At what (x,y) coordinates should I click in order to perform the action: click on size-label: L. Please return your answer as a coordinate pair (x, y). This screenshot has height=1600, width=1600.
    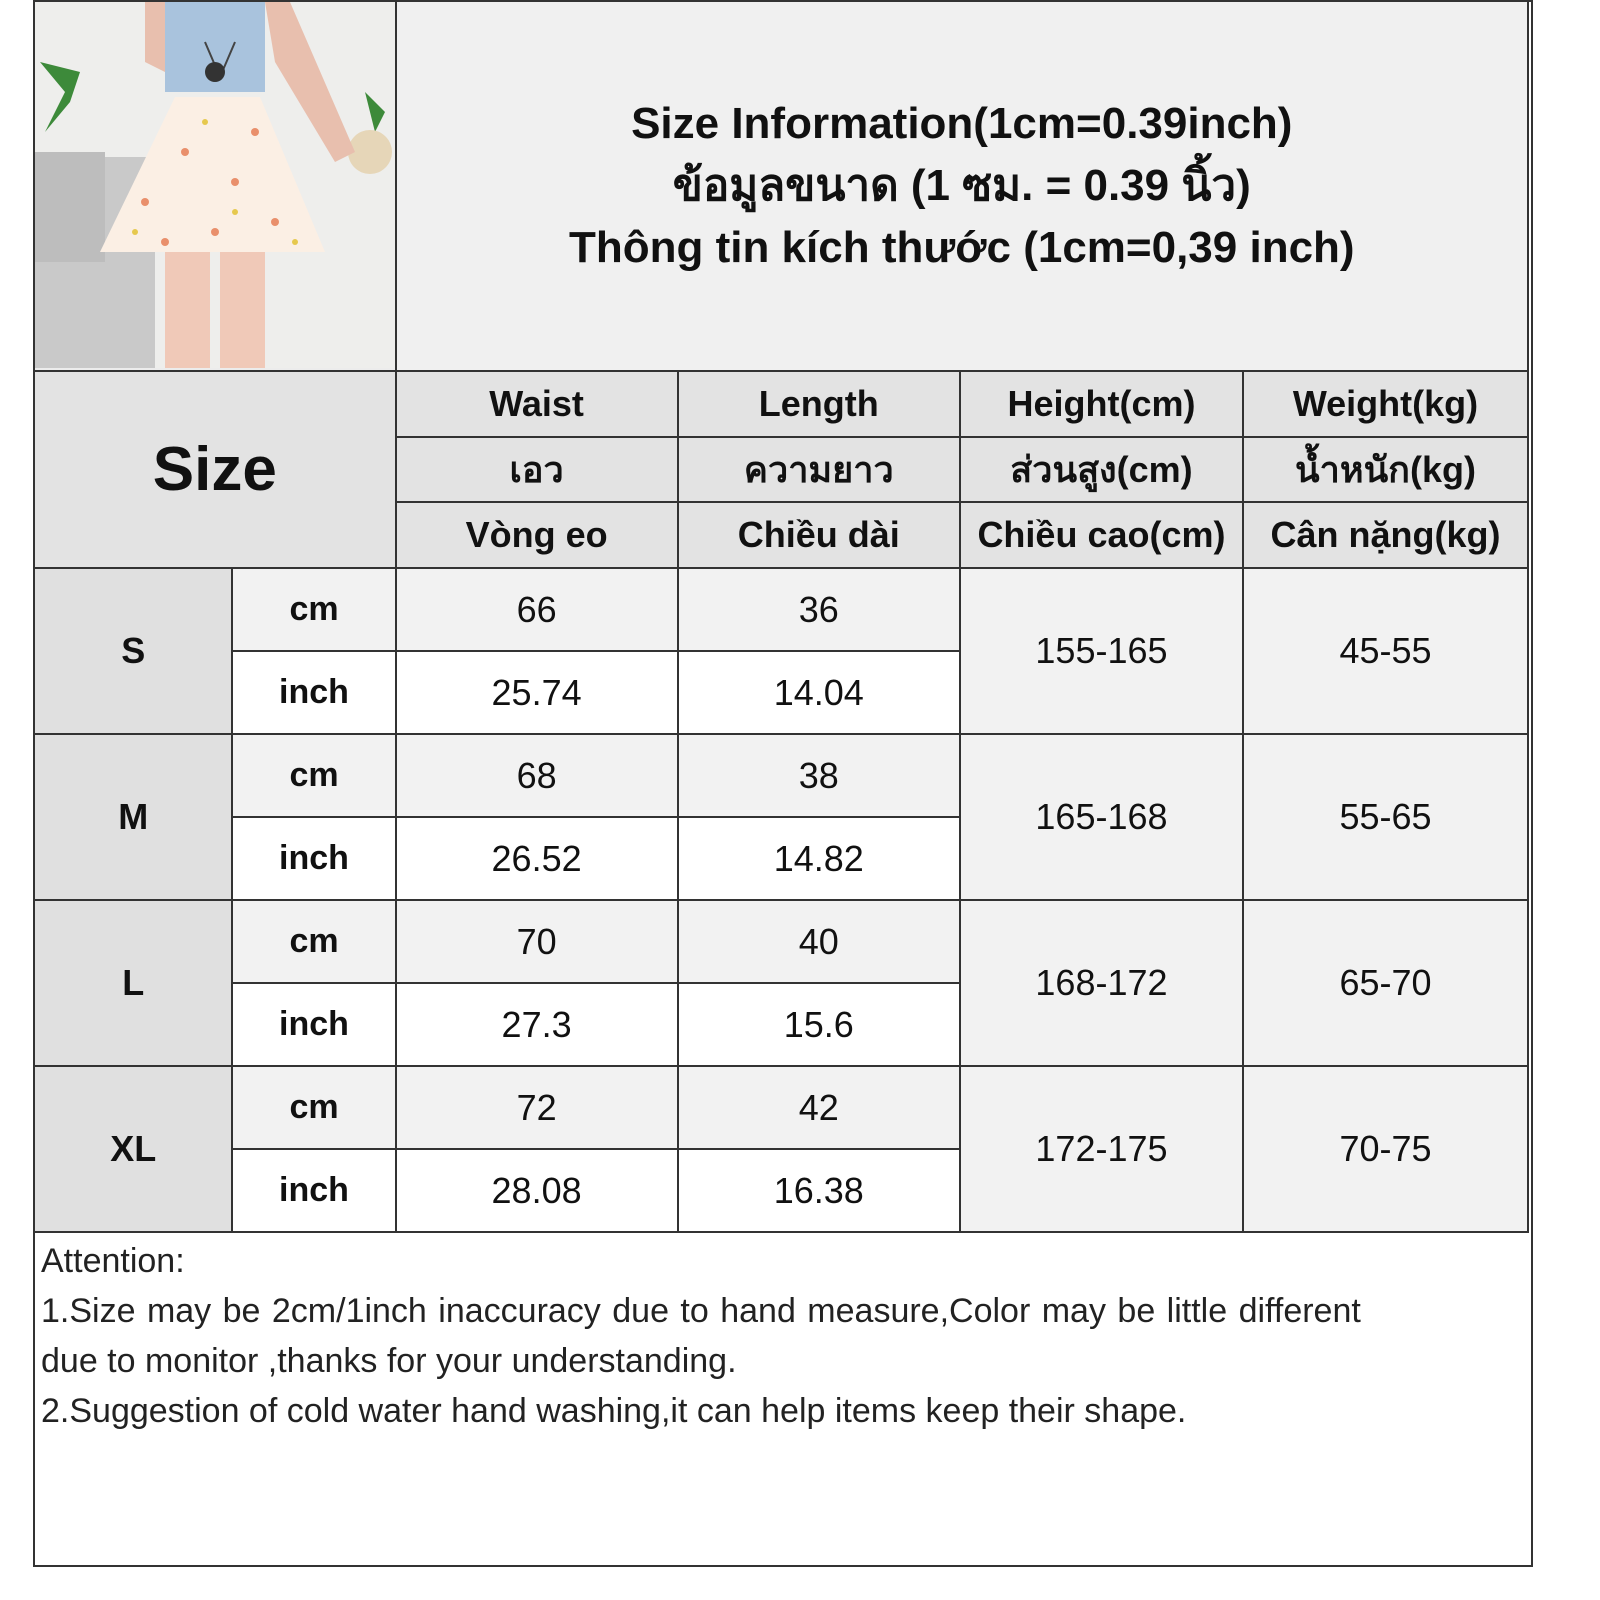
    Looking at the image, I should click on (134, 983).